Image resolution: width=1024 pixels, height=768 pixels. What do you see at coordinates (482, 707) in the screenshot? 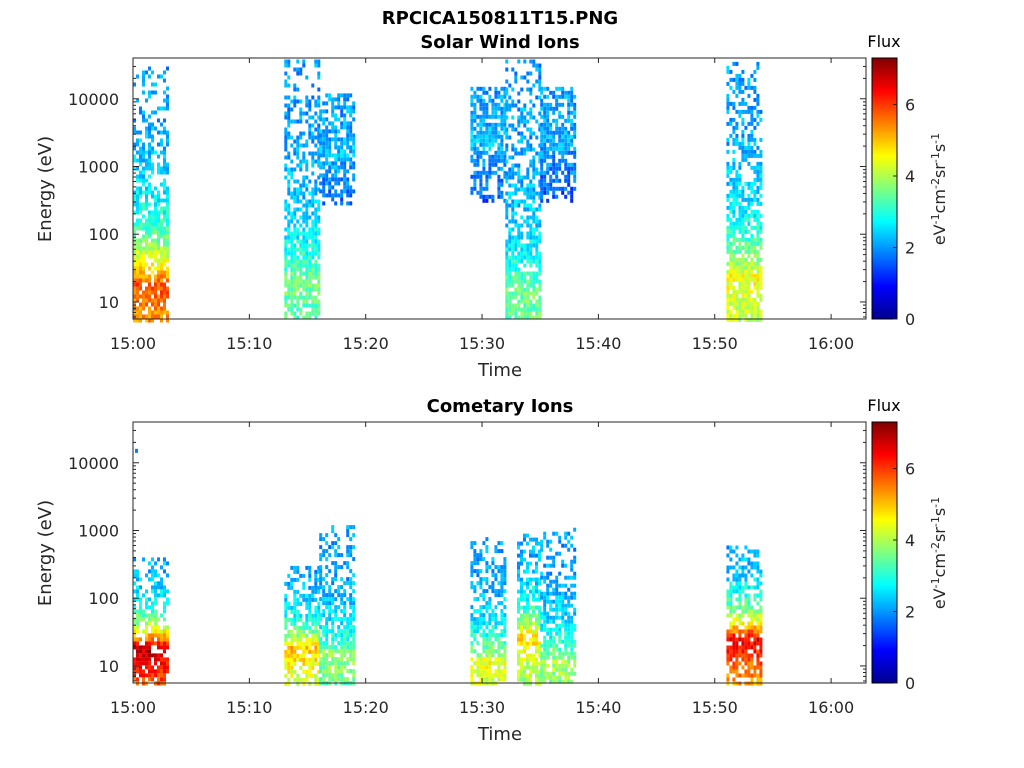
I see `x-tick-label: 15:30` at bounding box center [482, 707].